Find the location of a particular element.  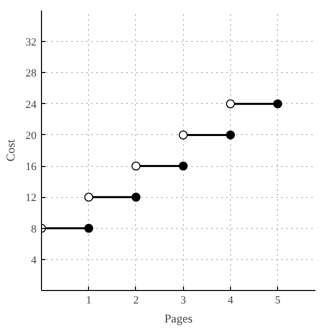

x-tick-label: 5 is located at coordinates (277, 300).